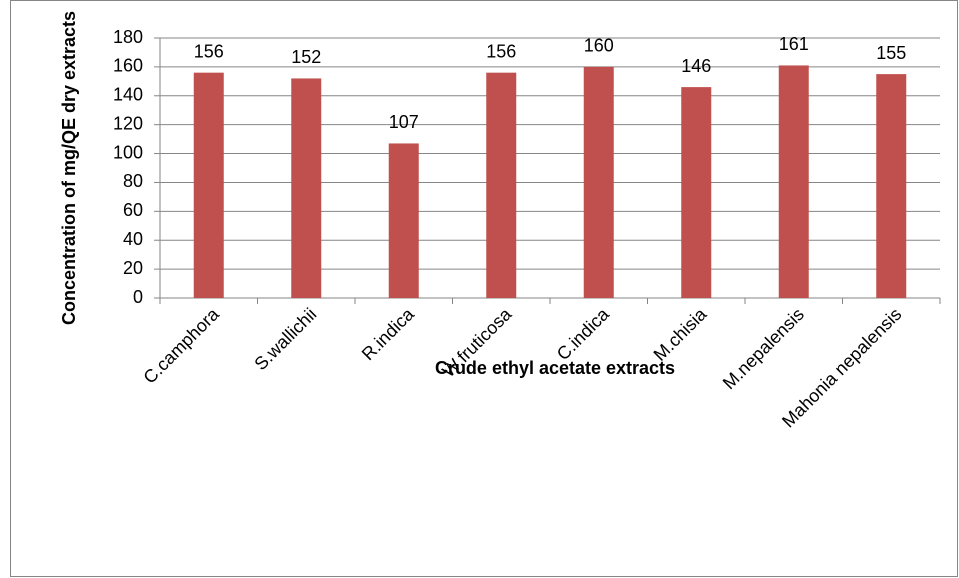  I want to click on data-label: 146, so click(696, 66).